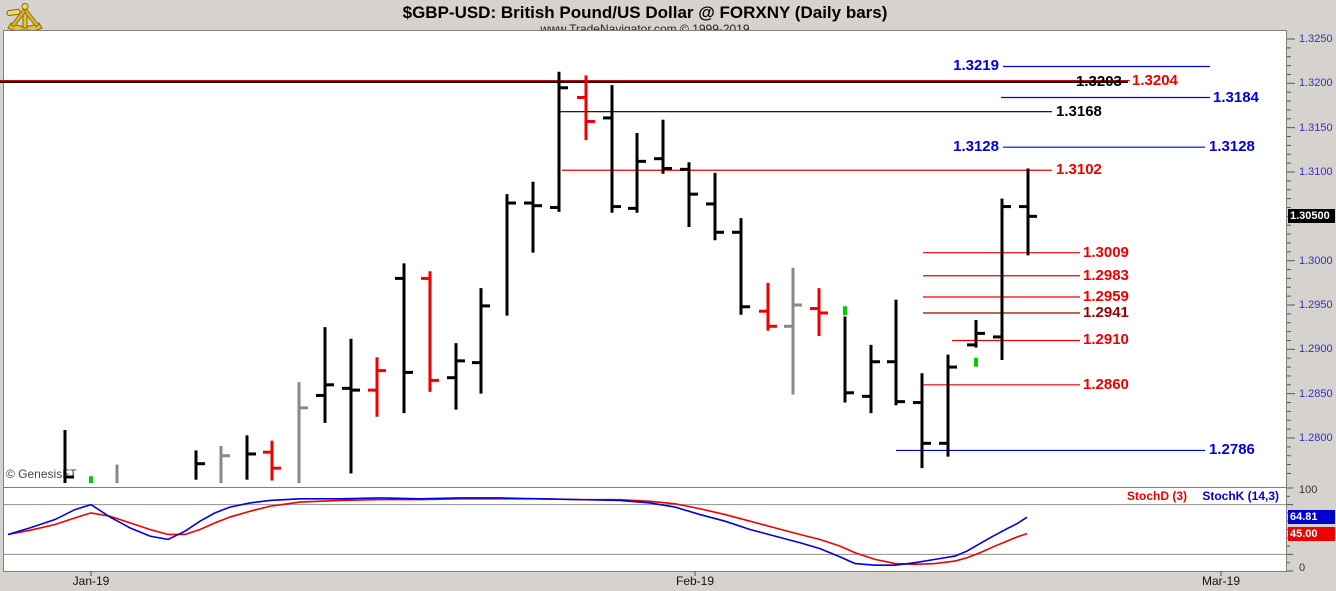 The height and width of the screenshot is (591, 1336). What do you see at coordinates (1106, 297) in the screenshot?
I see `level-label-1.2959: 1.2959` at bounding box center [1106, 297].